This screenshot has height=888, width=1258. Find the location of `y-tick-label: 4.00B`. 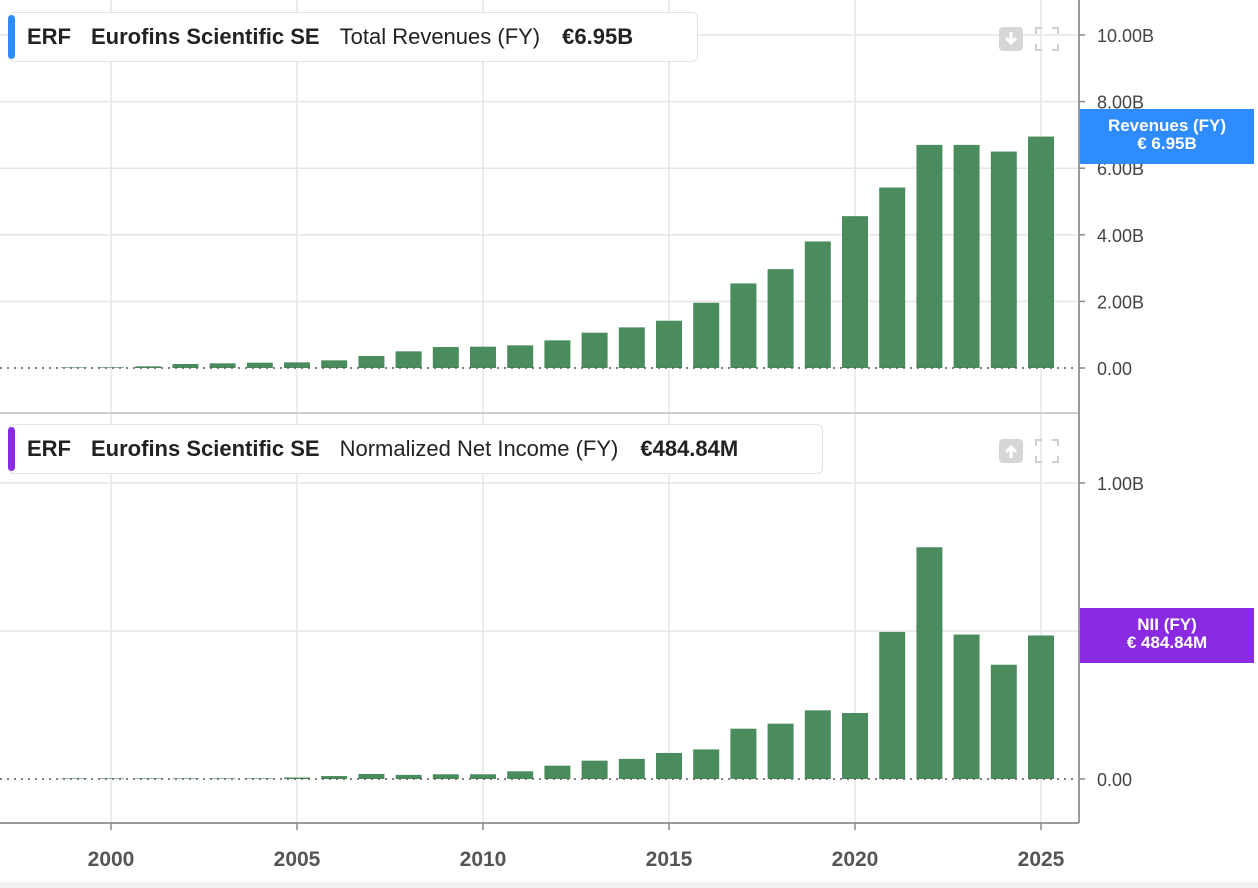

y-tick-label: 4.00B is located at coordinates (1120, 236).